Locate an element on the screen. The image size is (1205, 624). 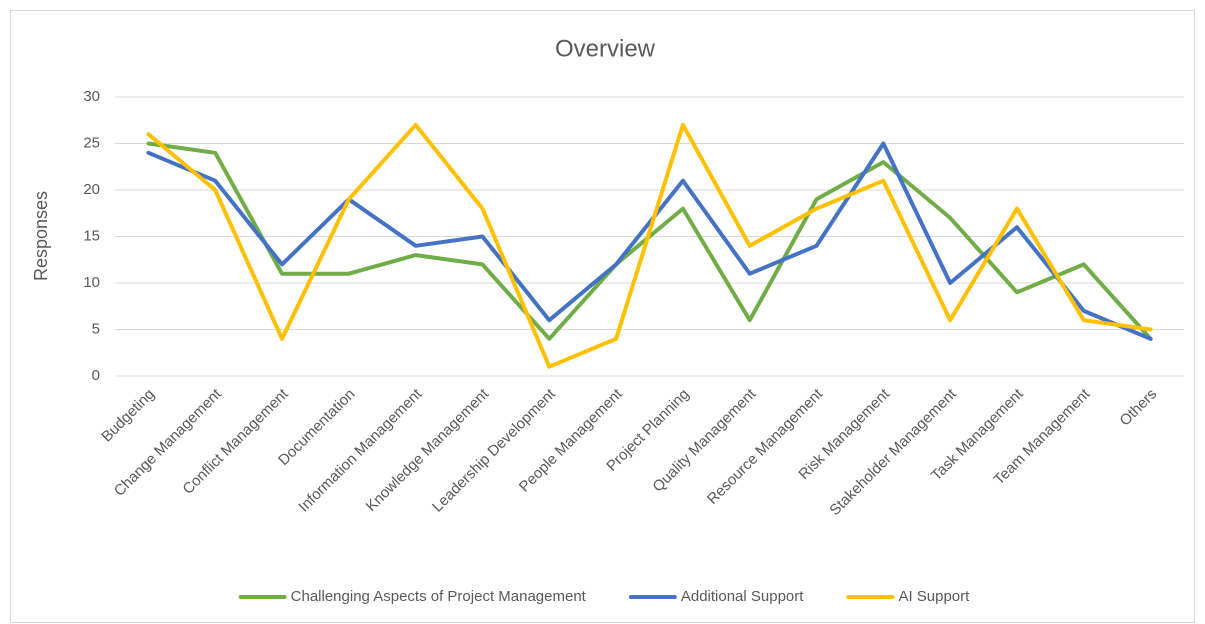
y-tick-label: 25 is located at coordinates (91, 142).